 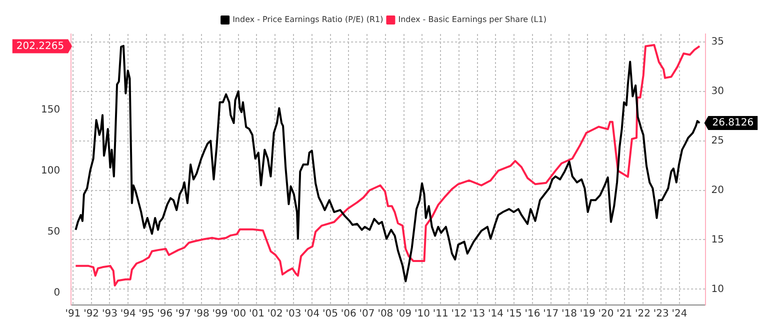 I want to click on x-tick-label: '01, so click(x=256, y=314).